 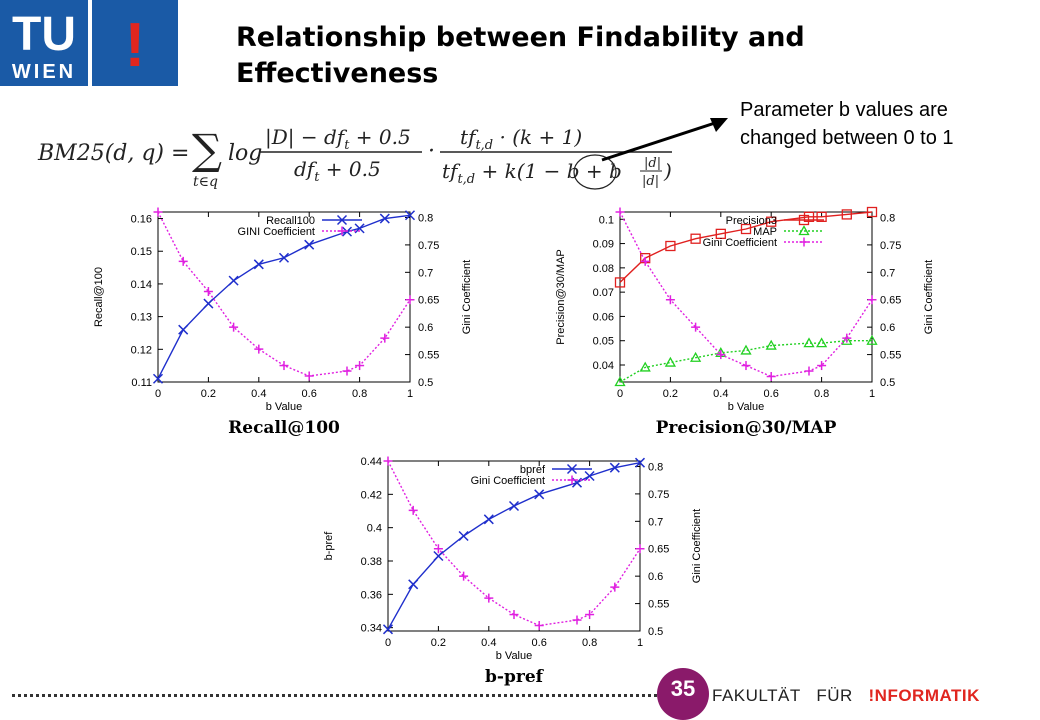 What do you see at coordinates (425, 273) in the screenshot?
I see `c0-y2-tick-label: 0.7` at bounding box center [425, 273].